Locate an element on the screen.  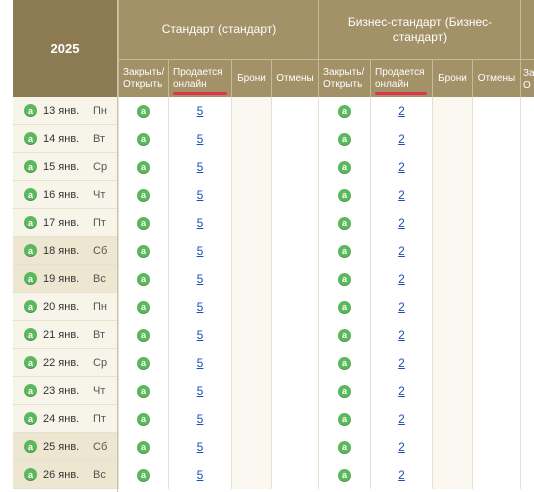
sub-sold-online-2: Продается онлайн is located at coordinates (401, 78).